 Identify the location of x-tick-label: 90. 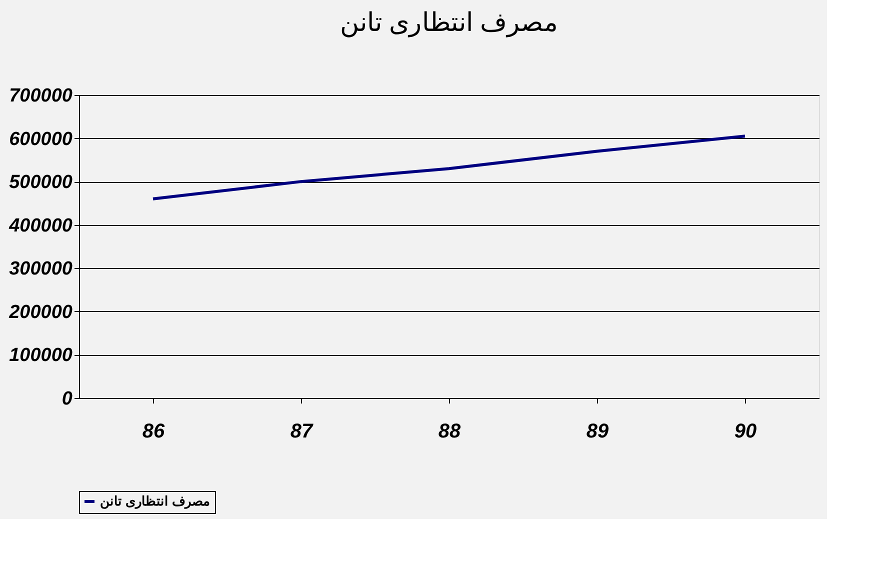
(745, 431).